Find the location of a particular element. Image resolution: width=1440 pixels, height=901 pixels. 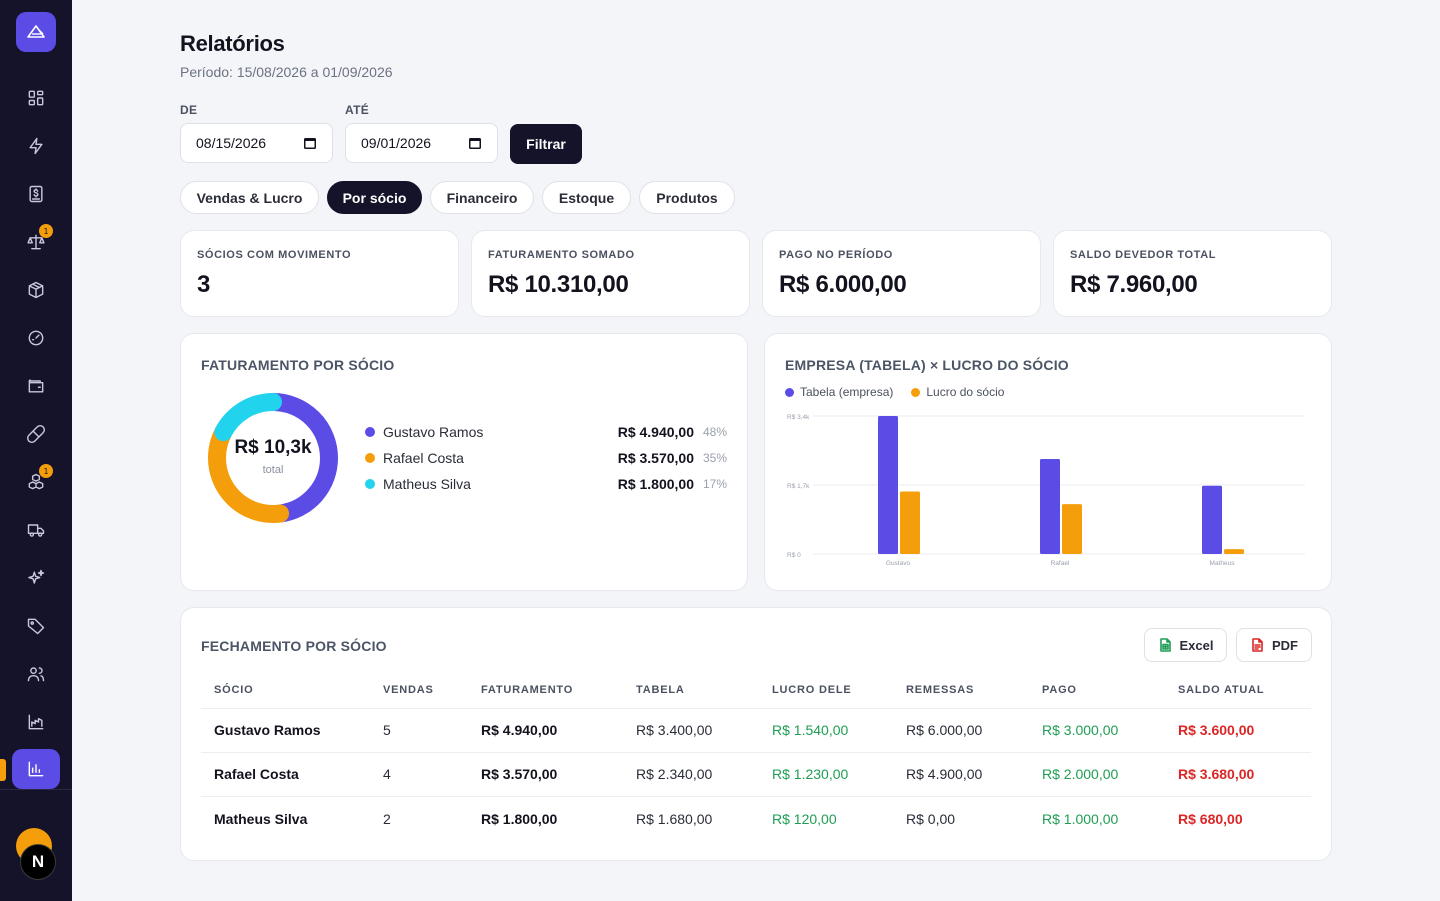

kpi-value: R$ 7.960,00 is located at coordinates (1134, 284).